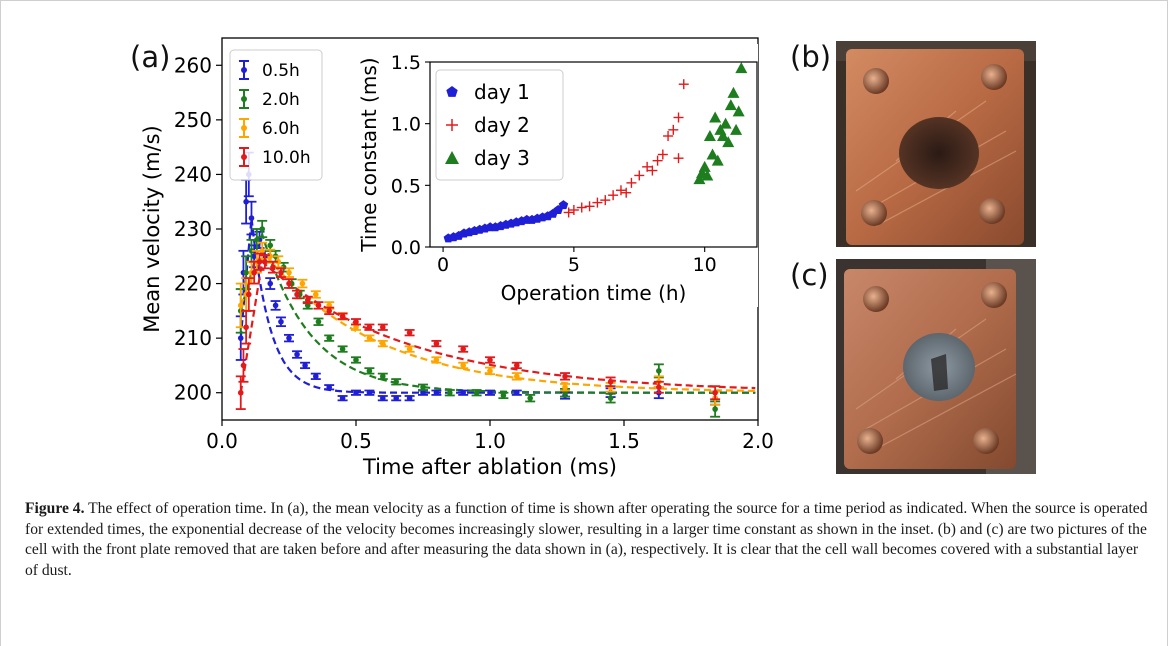  I want to click on legend-label-10.0h: 10.0h, so click(286, 158).